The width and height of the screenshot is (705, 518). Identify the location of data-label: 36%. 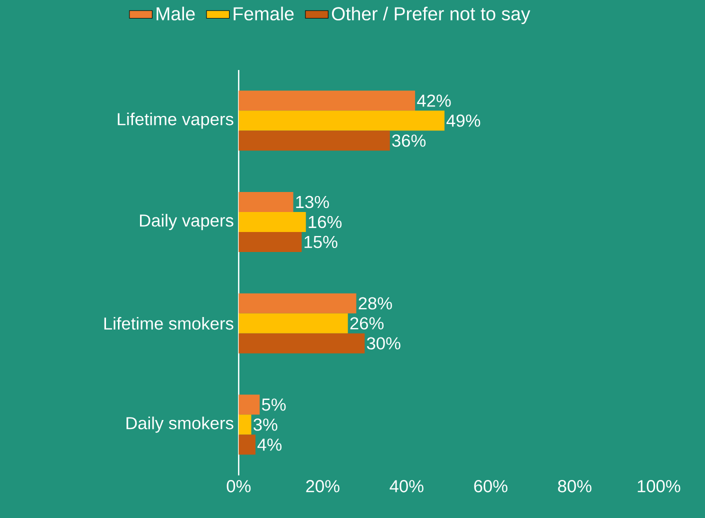
(409, 140).